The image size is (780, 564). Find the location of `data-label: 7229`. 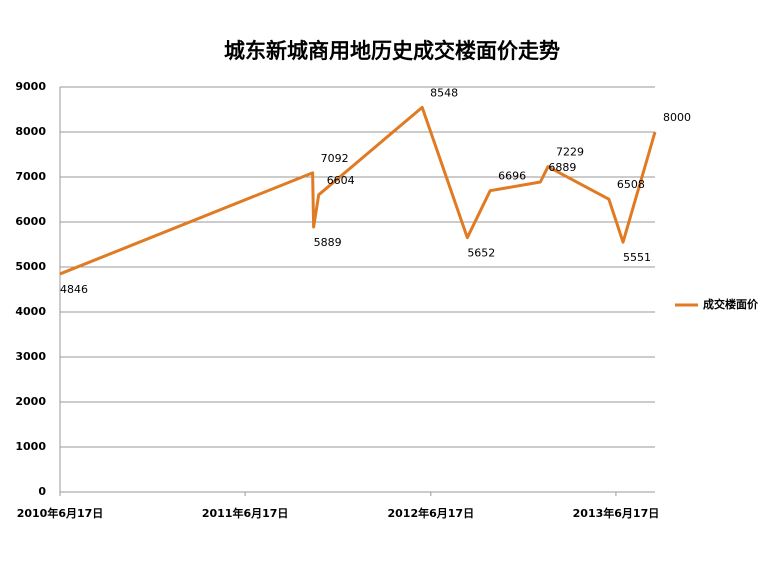

data-label: 7229 is located at coordinates (570, 152).